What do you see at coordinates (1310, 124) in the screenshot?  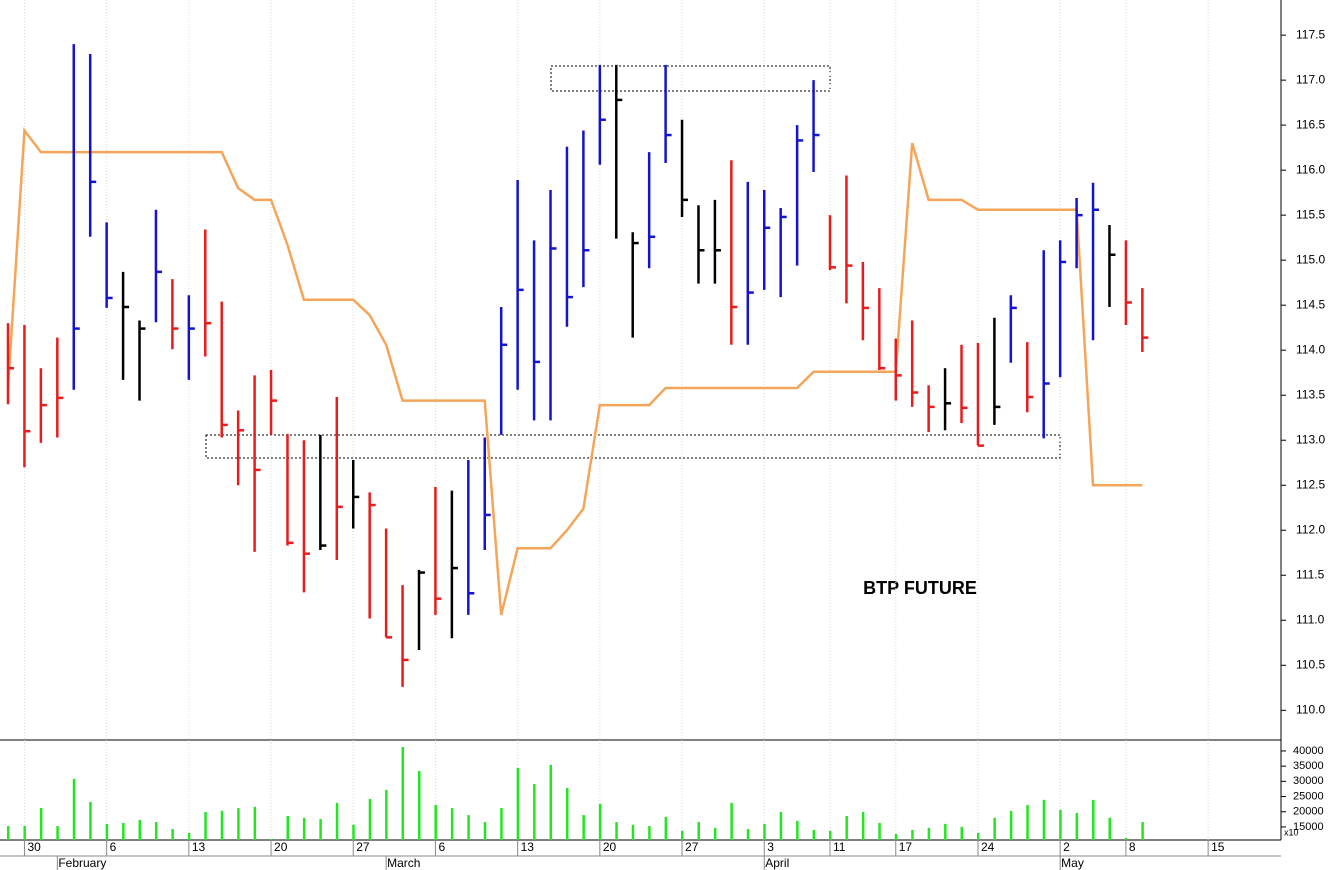 I see `y-tick-label: 116.5` at bounding box center [1310, 124].